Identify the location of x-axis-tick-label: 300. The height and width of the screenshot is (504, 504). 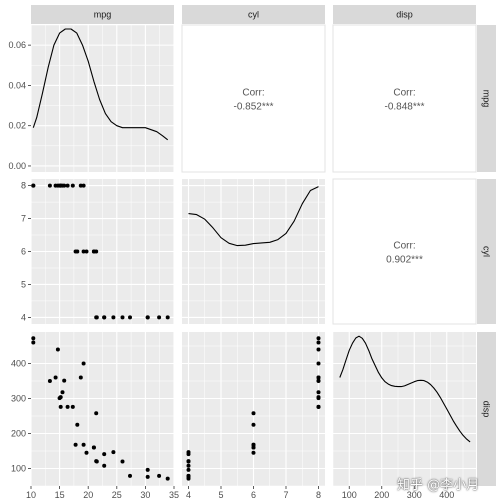
(414, 495).